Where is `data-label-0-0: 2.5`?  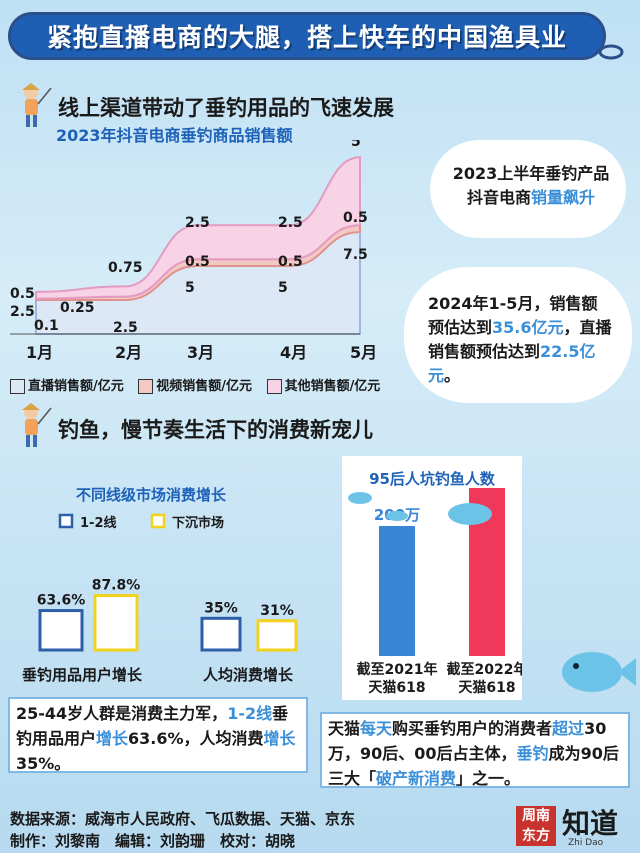 data-label-0-0: 2.5 is located at coordinates (22, 312).